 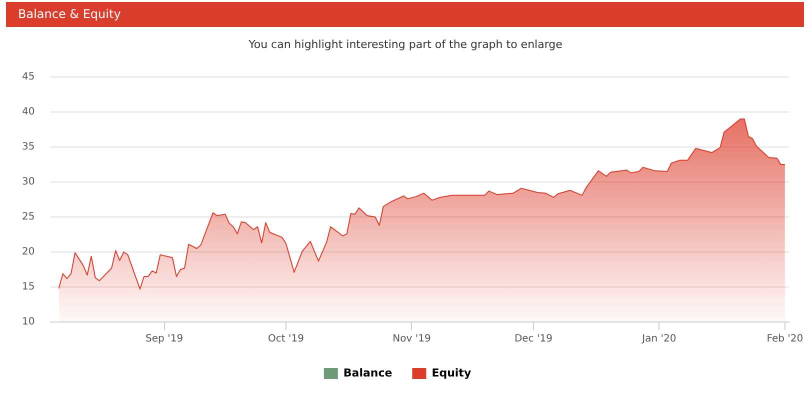 What do you see at coordinates (28, 147) in the screenshot?
I see `y-tick-label: 35` at bounding box center [28, 147].